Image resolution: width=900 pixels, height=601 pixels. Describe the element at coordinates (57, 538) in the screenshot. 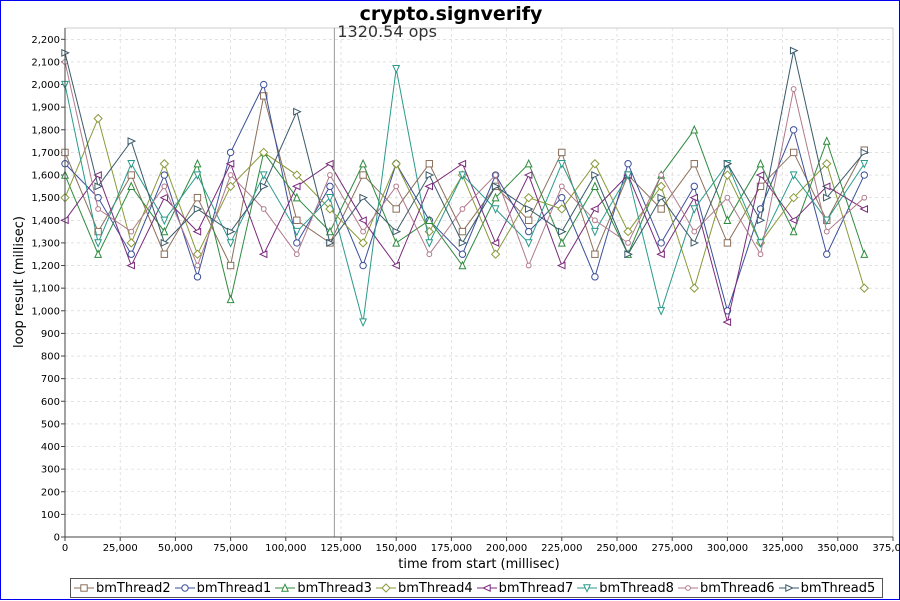

I see `y-tick-label: 0` at that location.